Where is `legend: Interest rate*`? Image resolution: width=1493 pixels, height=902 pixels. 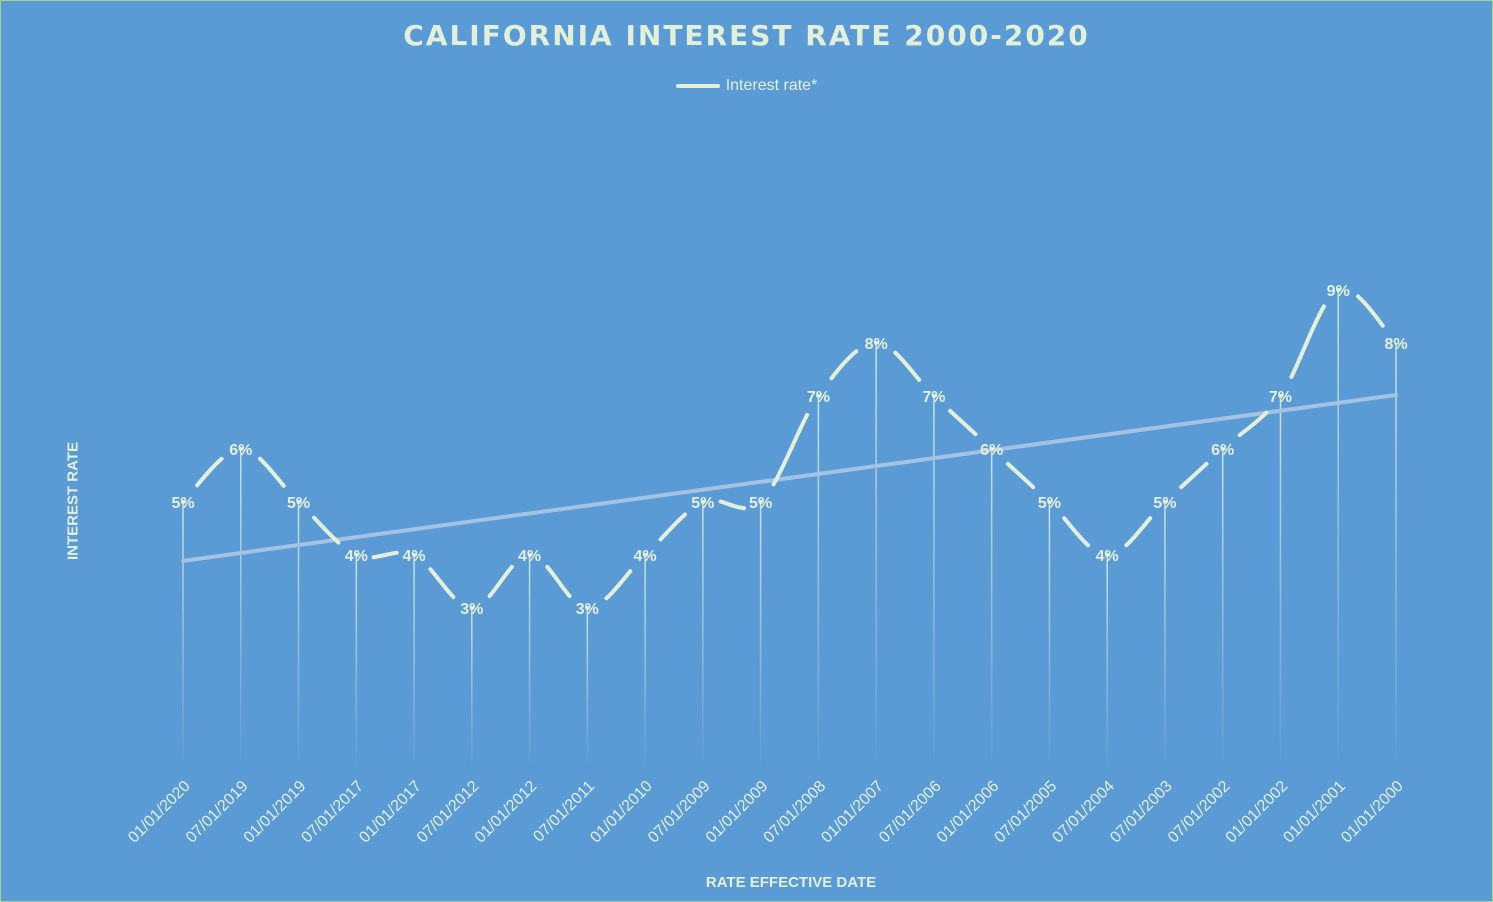
legend: Interest rate* is located at coordinates (746, 86).